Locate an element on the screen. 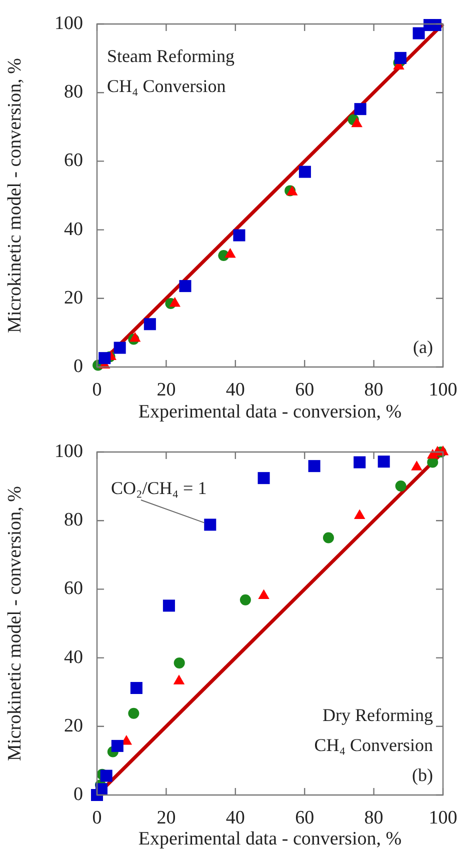 This screenshot has width=462, height=855. annotation: Dry Reforming is located at coordinates (377, 715).